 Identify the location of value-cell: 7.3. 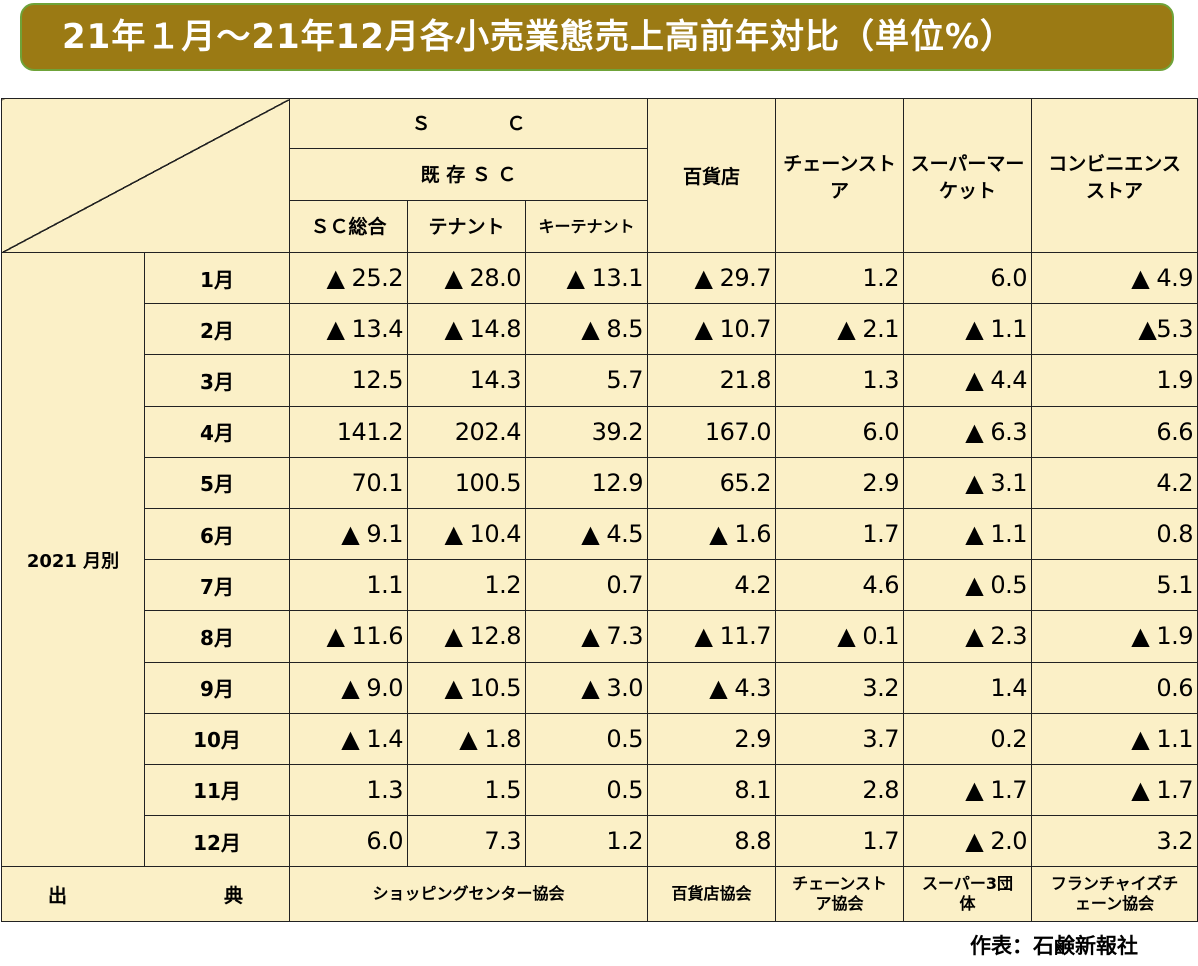
(466, 841).